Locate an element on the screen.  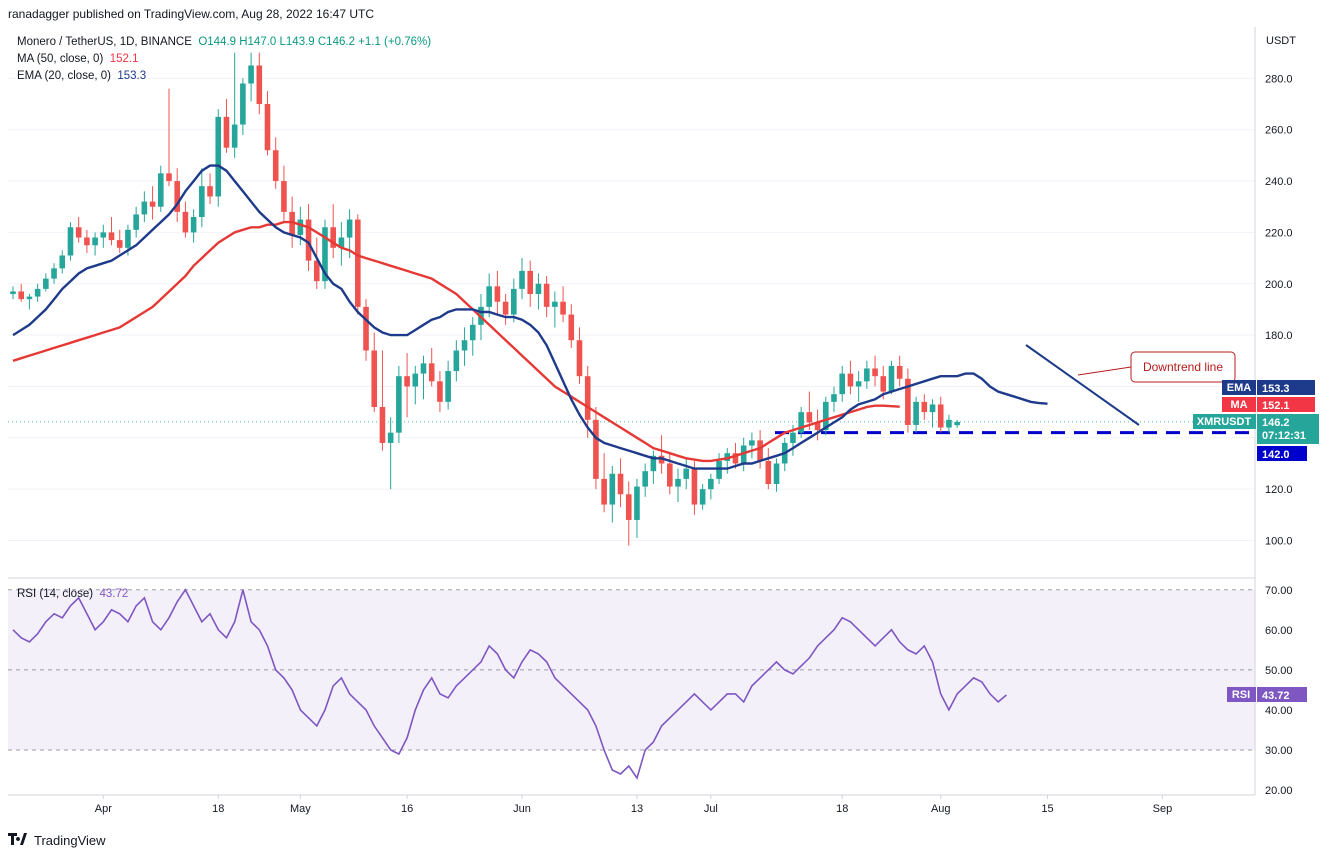
symbol-price-tag-bg is located at coordinates (1288, 429).